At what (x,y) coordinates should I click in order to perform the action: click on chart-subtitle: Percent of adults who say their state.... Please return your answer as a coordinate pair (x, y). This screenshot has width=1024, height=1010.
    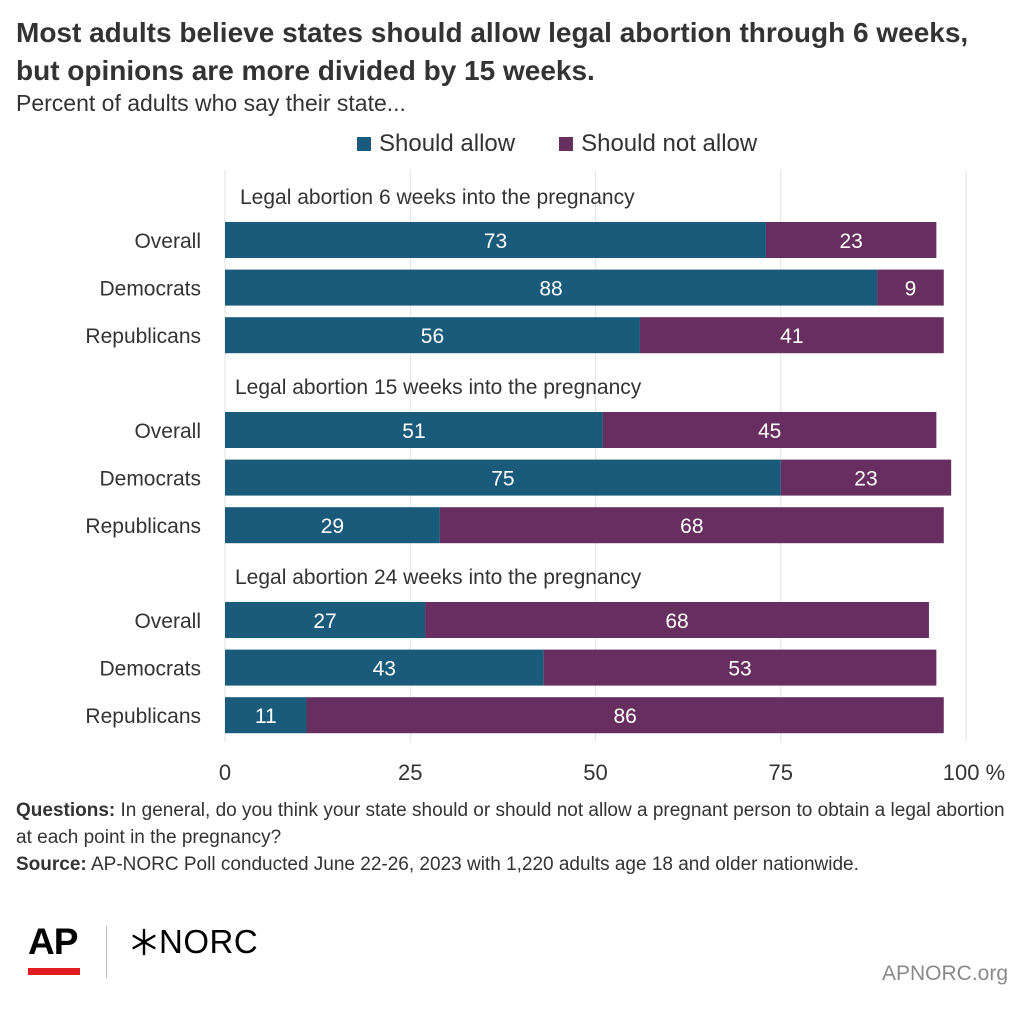
    Looking at the image, I should click on (211, 103).